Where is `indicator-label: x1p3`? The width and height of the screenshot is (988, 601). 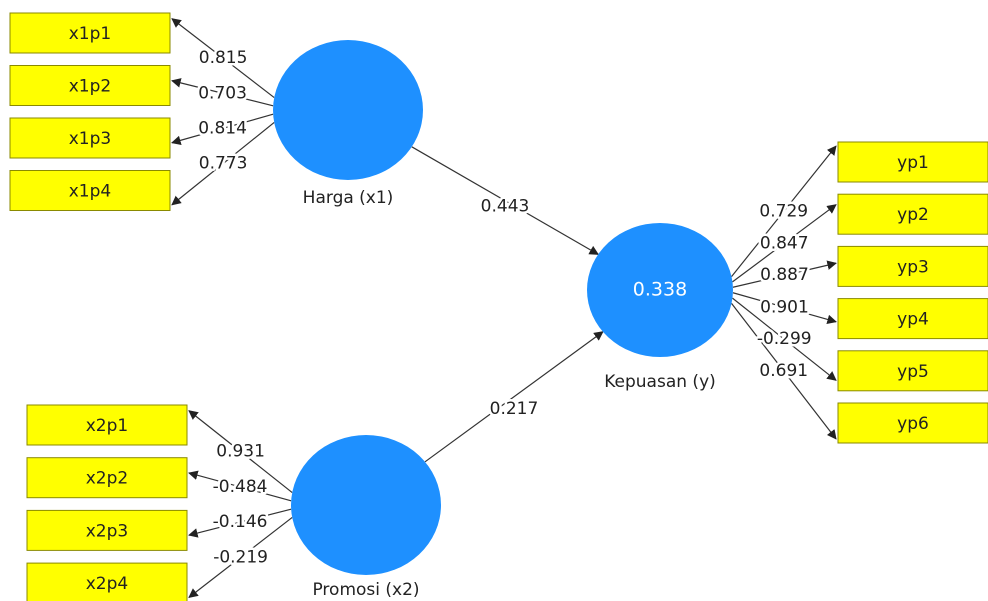 indicator-label: x1p3 is located at coordinates (90, 139).